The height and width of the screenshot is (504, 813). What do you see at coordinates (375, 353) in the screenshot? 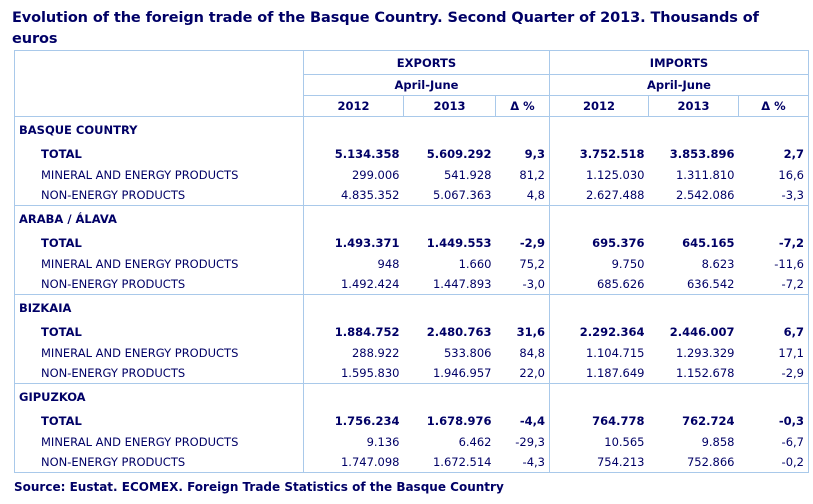
I see `value-cell: 288.922` at bounding box center [375, 353].